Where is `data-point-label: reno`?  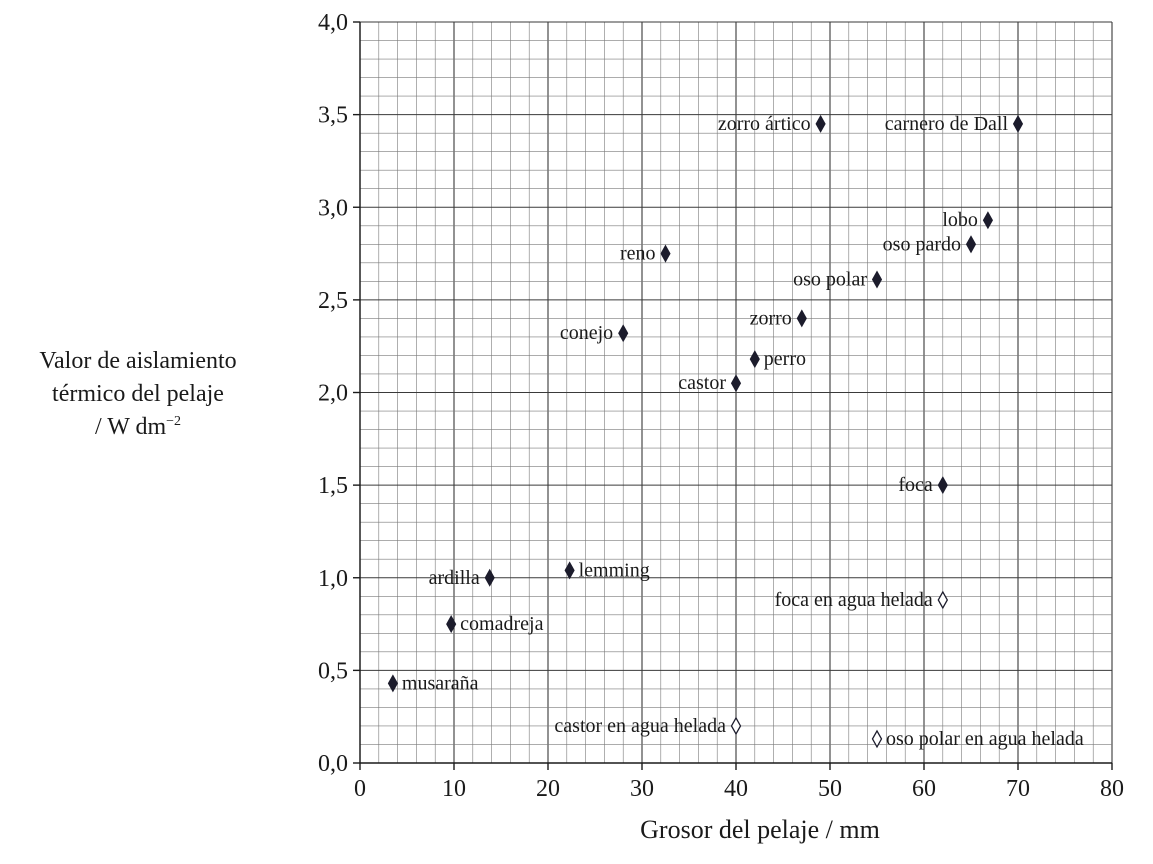 data-point-label: reno is located at coordinates (638, 254).